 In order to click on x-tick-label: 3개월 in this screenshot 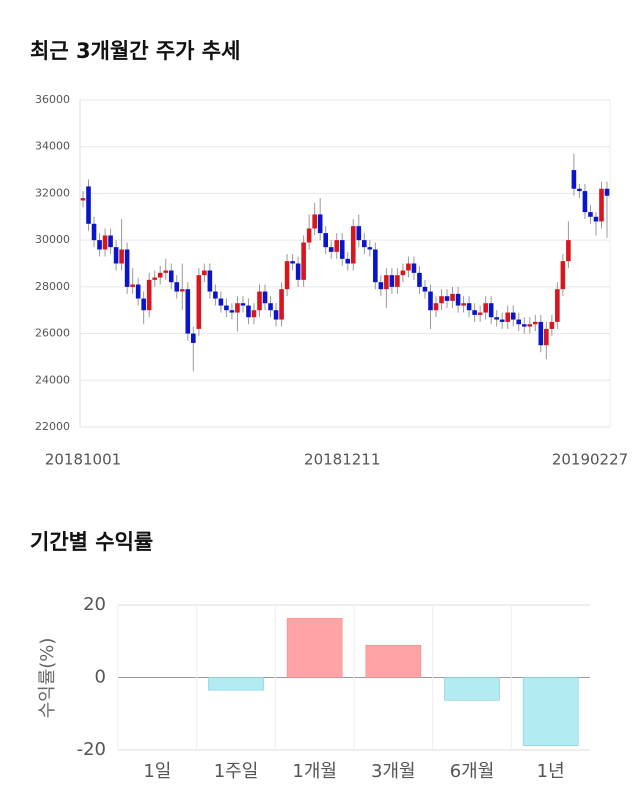, I will do `click(393, 771)`.